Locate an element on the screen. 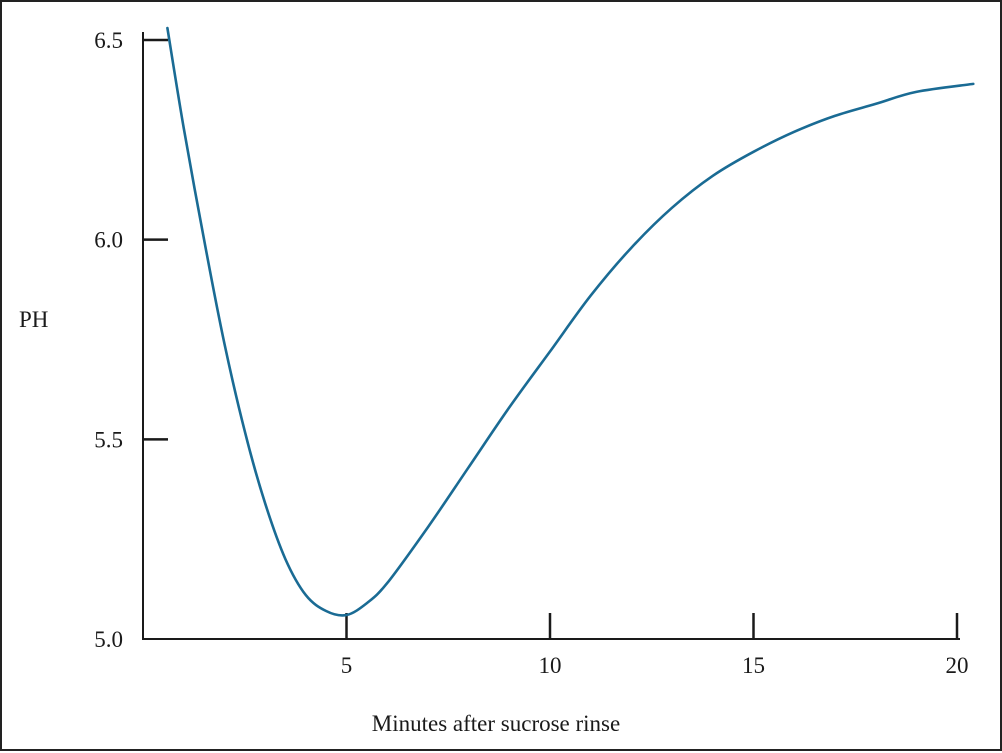 The width and height of the screenshot is (1002, 753). x-tick-label: 20 is located at coordinates (957, 665).